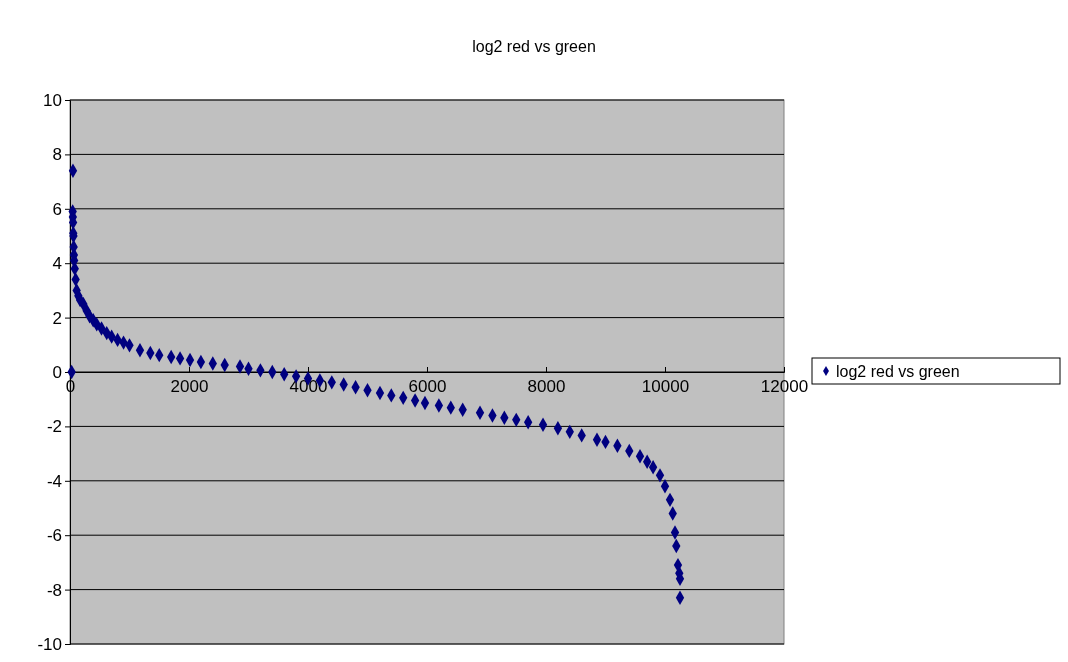 The image size is (1068, 662). I want to click on x-tick-label: 6000, so click(427, 387).